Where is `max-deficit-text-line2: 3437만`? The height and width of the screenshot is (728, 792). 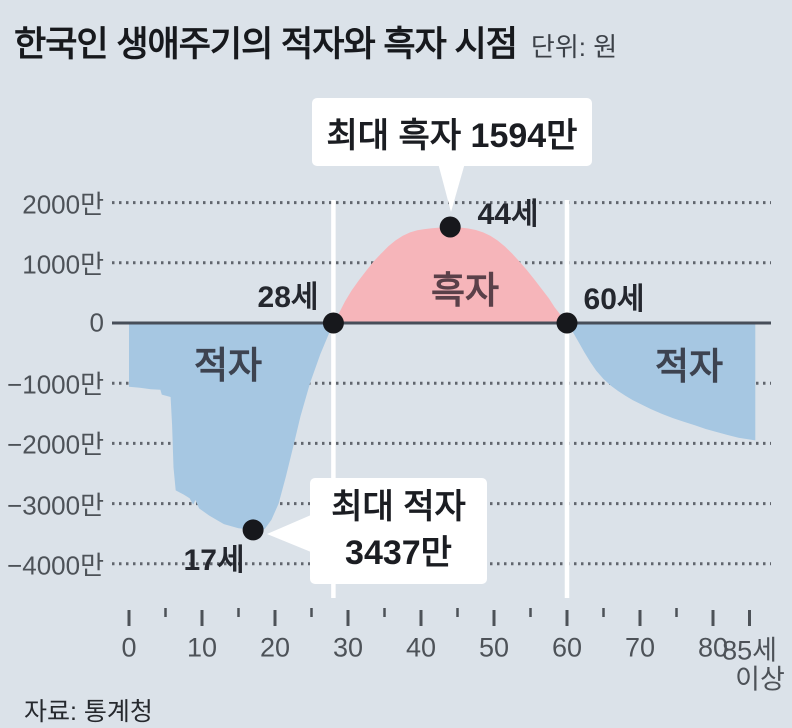
max-deficit-text-line2: 3437만 is located at coordinates (398, 553).